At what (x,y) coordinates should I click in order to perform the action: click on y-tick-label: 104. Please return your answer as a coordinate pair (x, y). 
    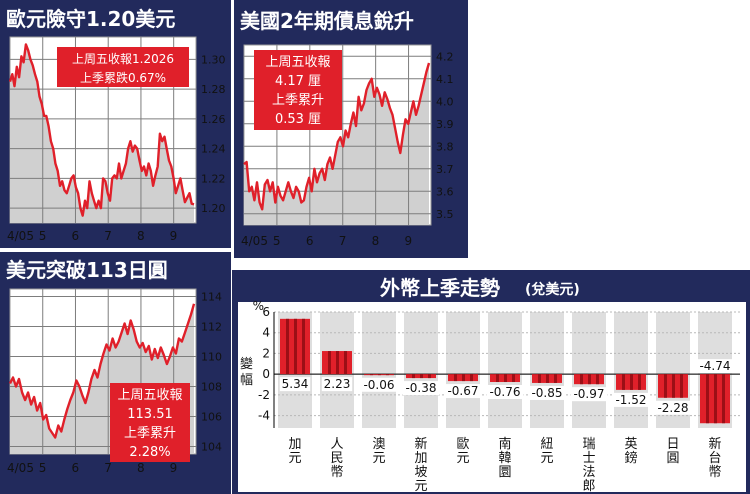
    Looking at the image, I should click on (211, 447).